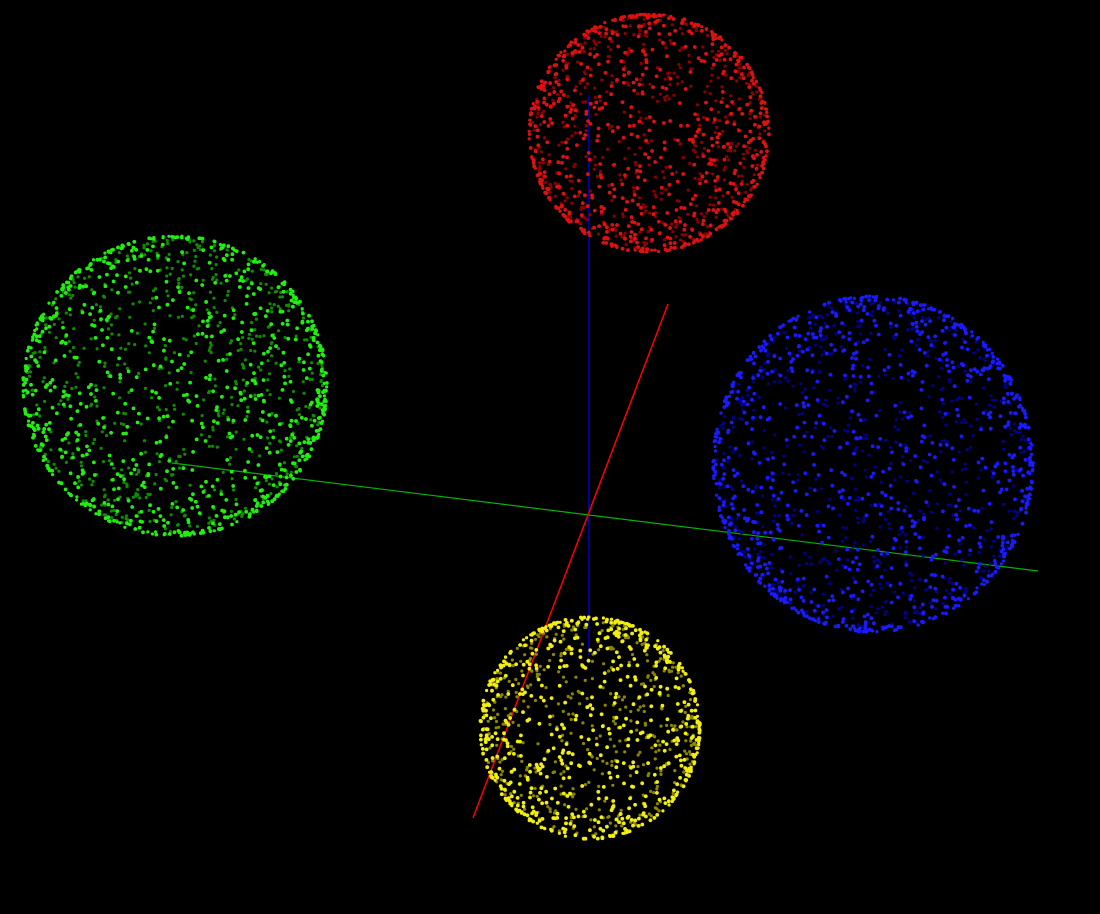  I want to click on green-sphere-cloud, so click(175, 386).